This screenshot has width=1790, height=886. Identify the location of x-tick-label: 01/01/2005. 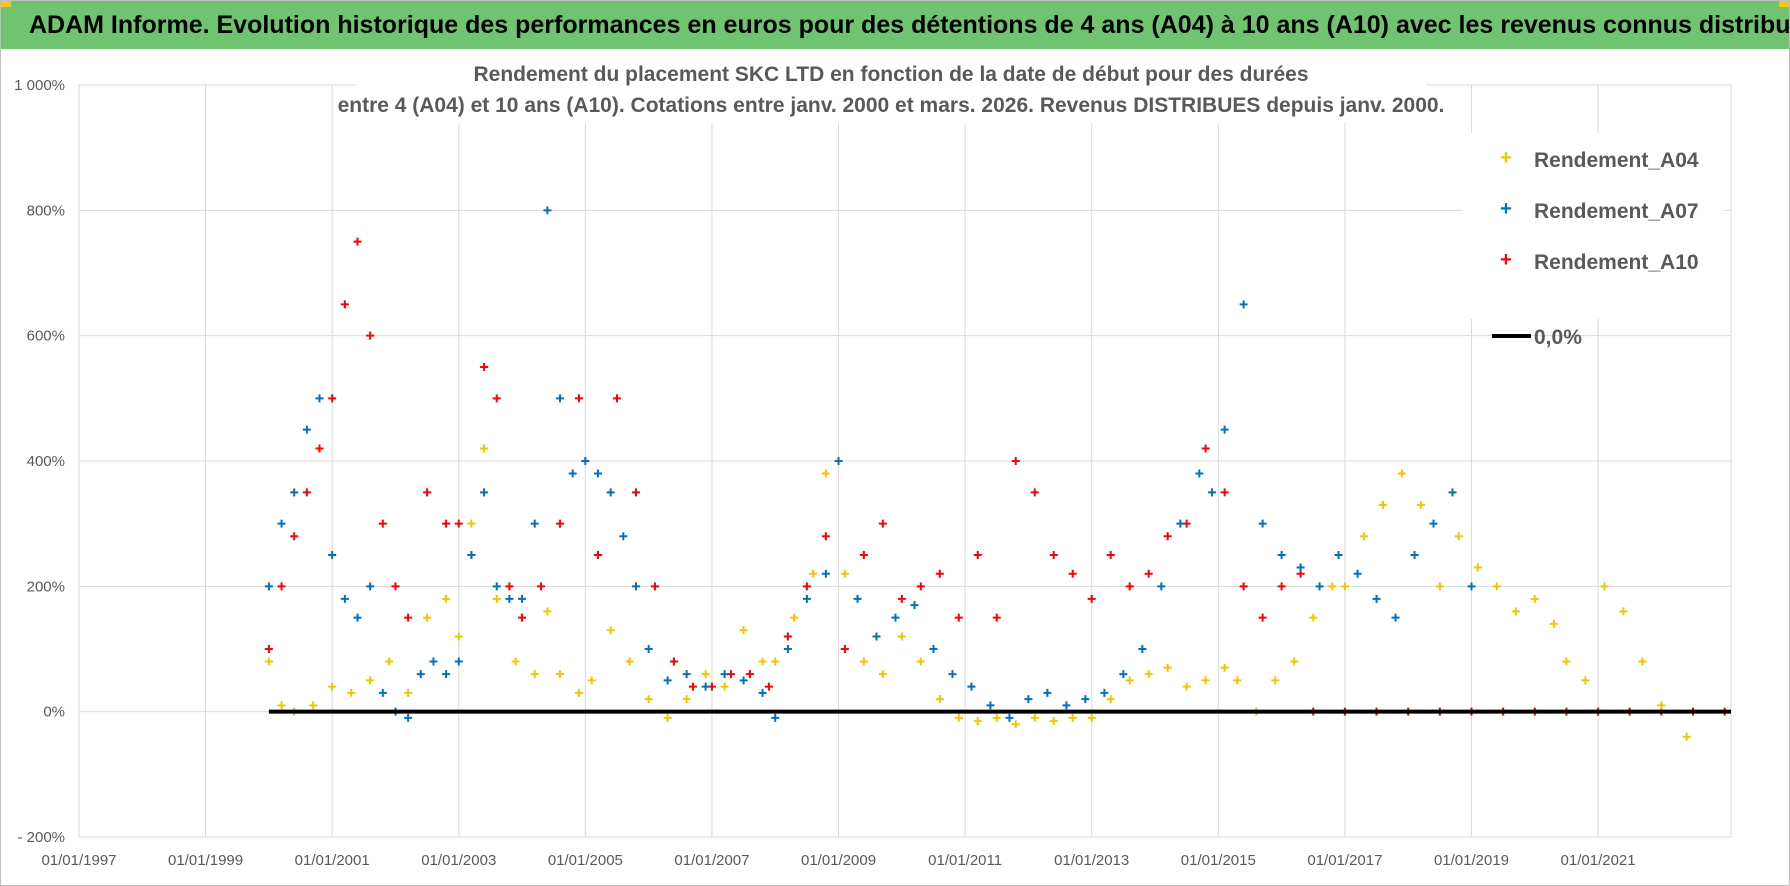
(585, 860).